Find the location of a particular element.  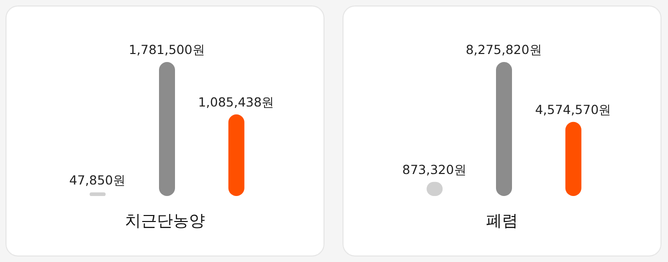

data-label: 4,574,570원 is located at coordinates (573, 109).